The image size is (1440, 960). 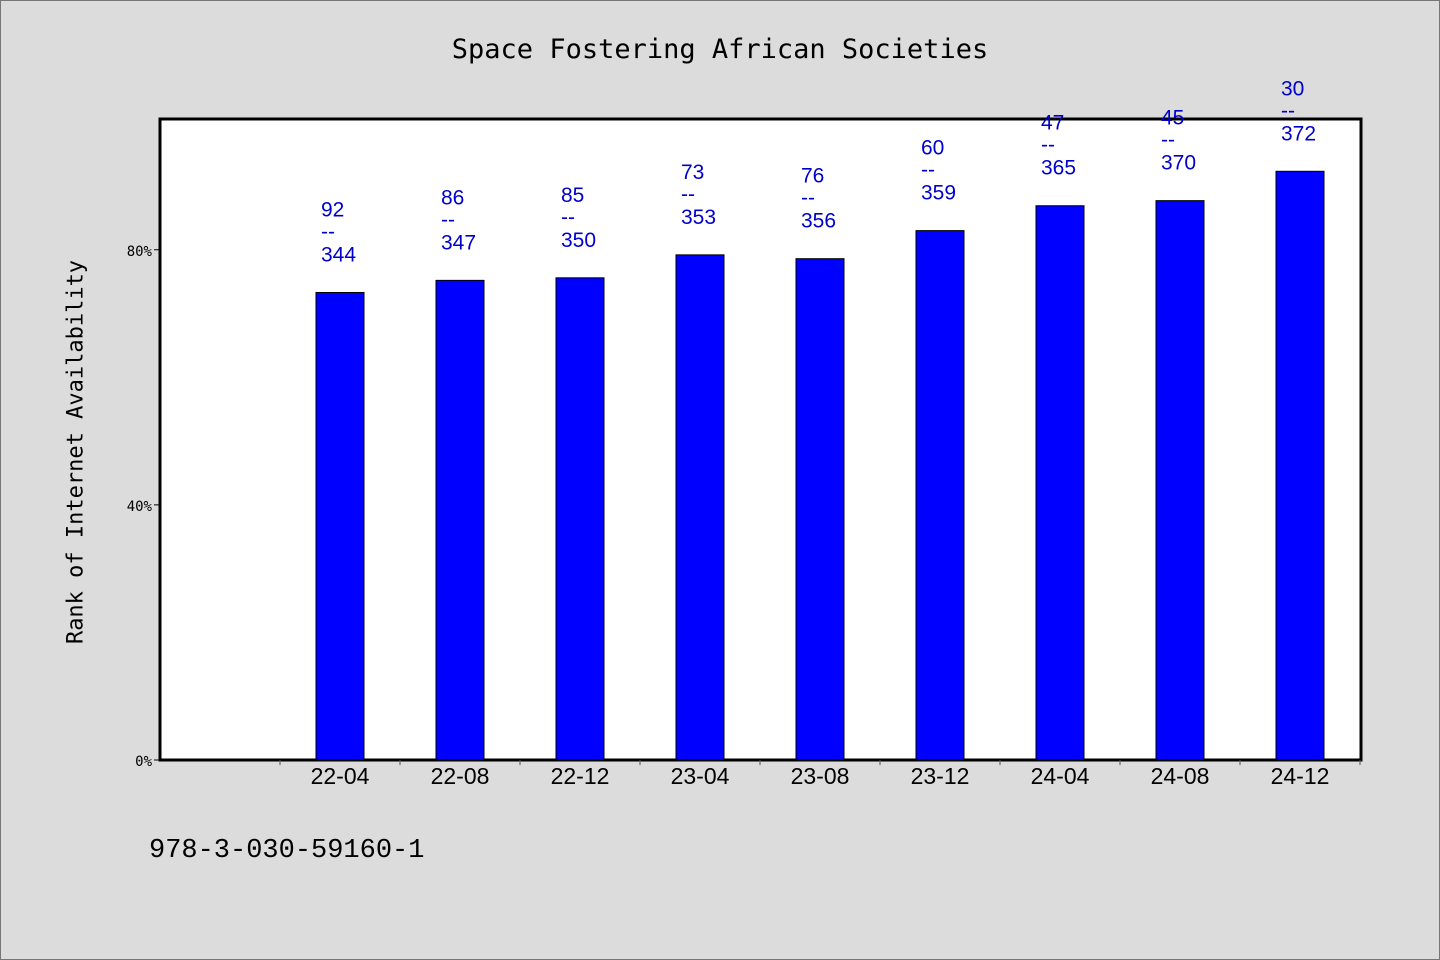 I want to click on data-label-bottom: 347, so click(x=458, y=242).